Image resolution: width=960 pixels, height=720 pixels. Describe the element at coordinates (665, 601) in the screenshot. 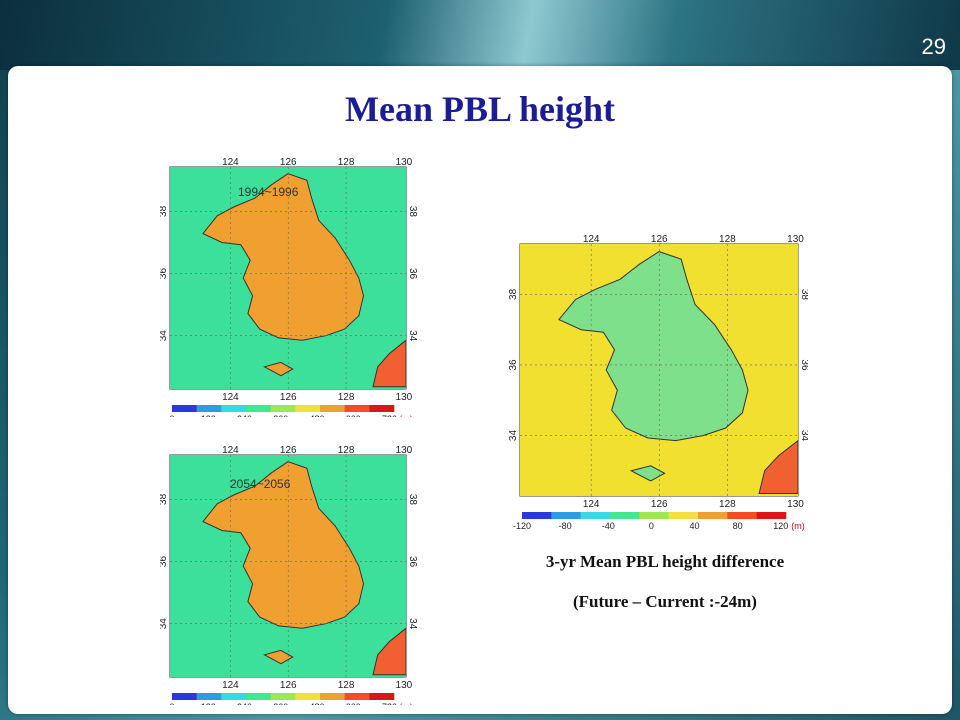

I see `caption-line-2: (Future – Current :-24m)` at that location.